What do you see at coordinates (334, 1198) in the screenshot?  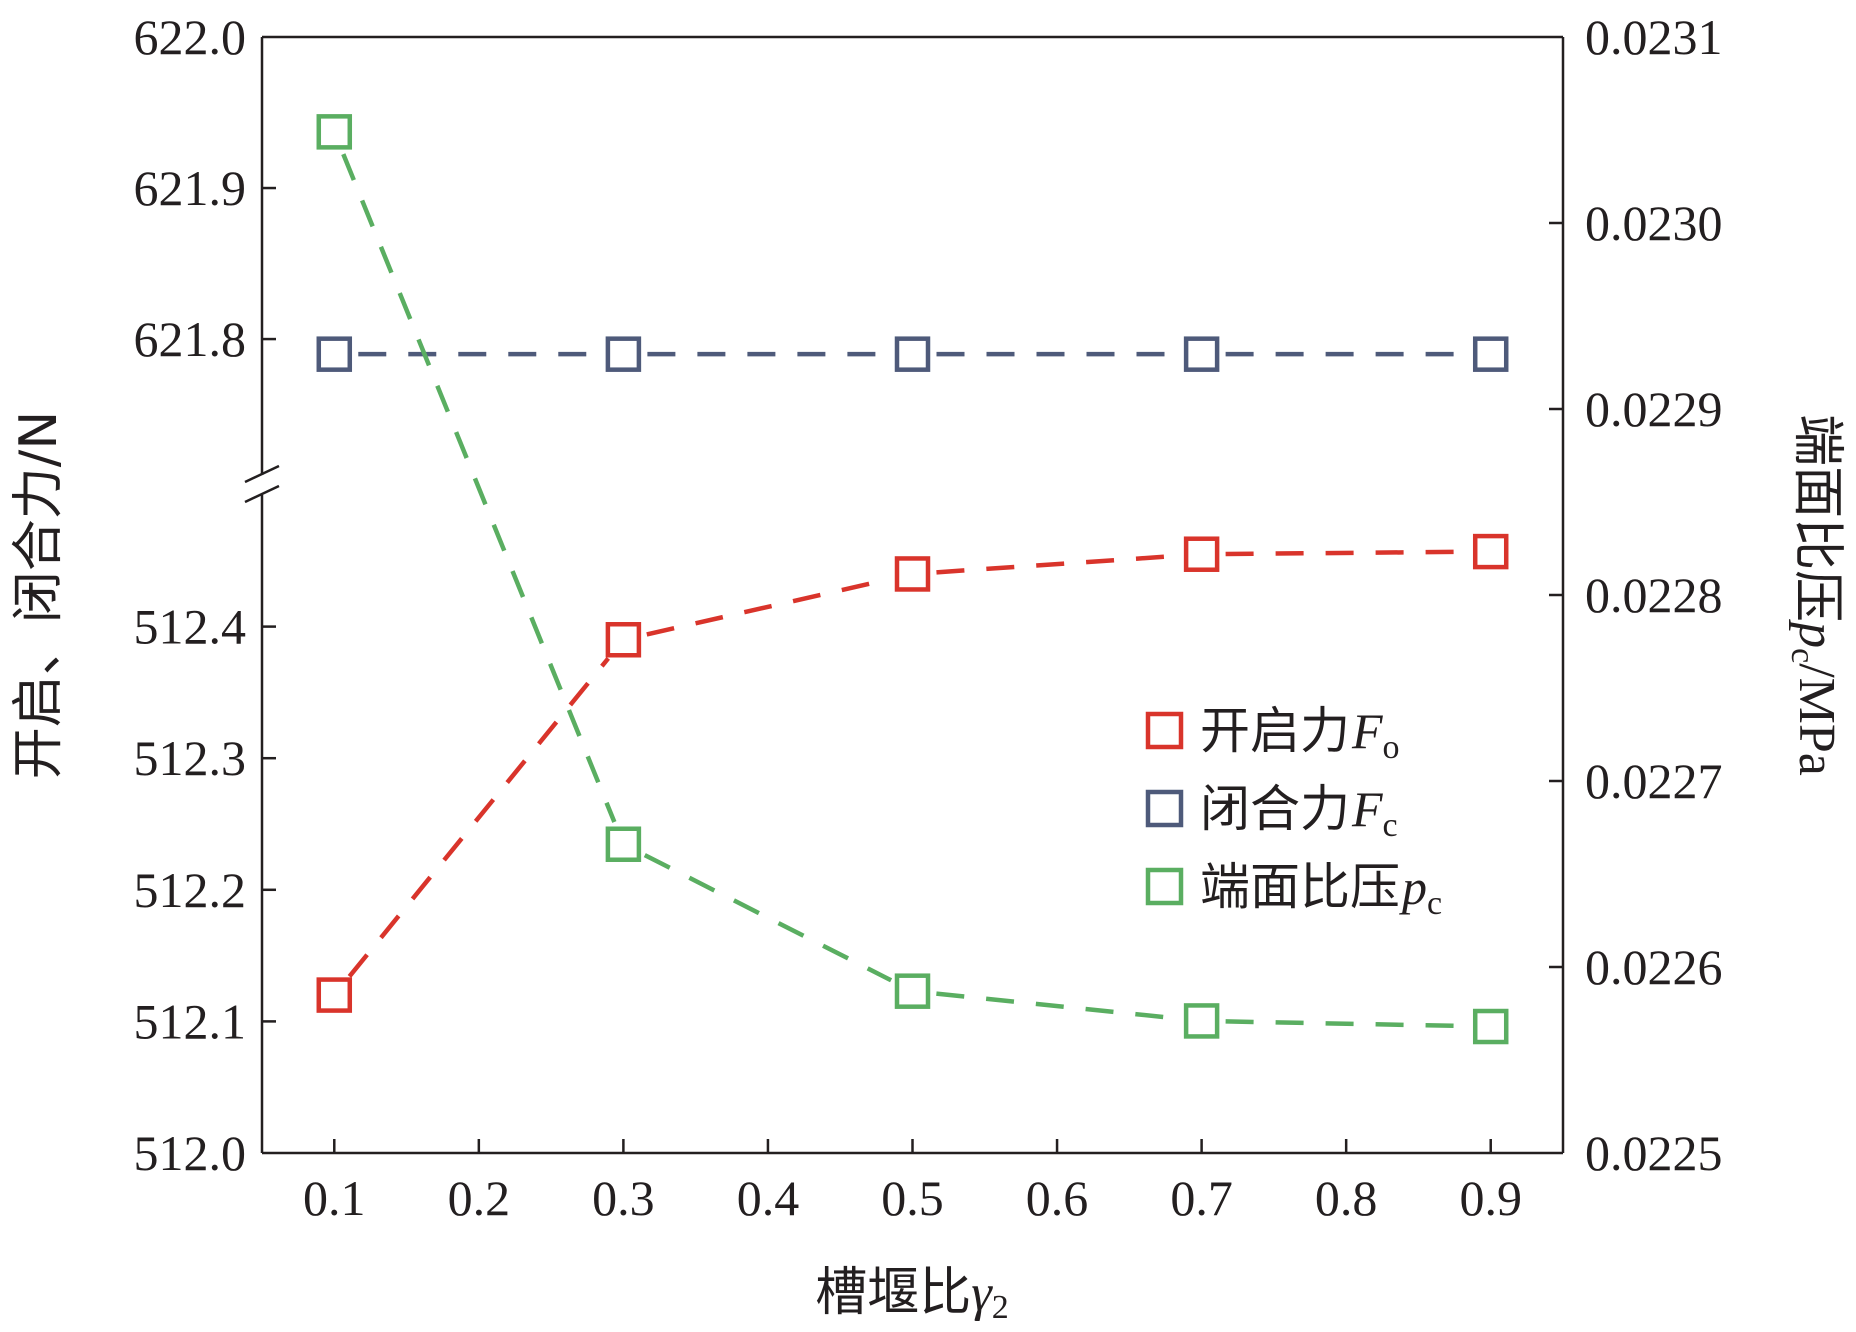 I see `x-tick-label-0: 0.1` at bounding box center [334, 1198].